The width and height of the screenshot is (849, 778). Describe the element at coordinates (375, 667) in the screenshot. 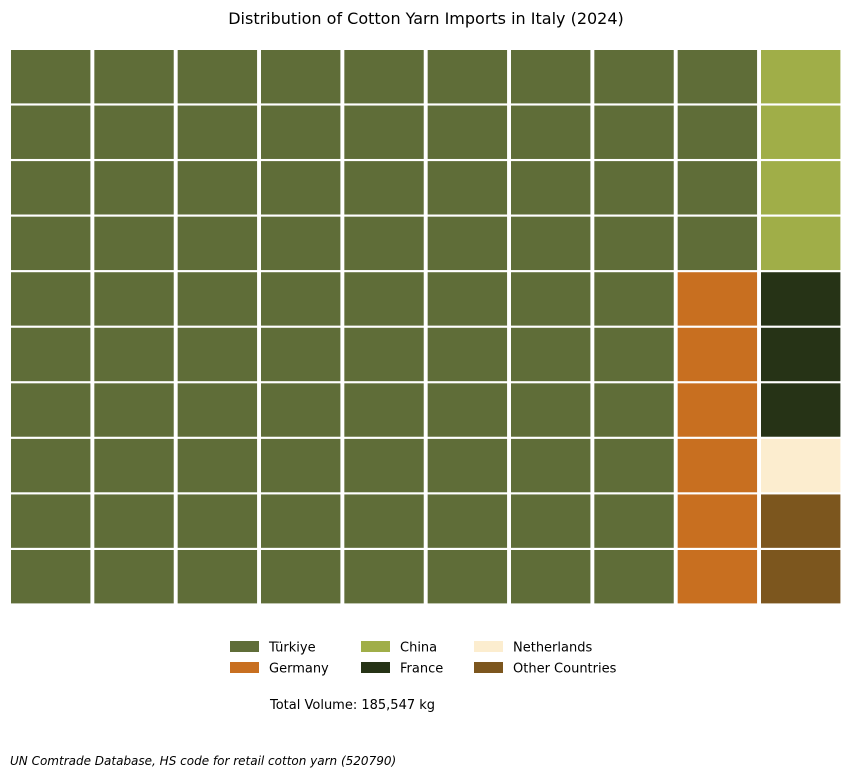

I see `legend-swatch-france` at that location.